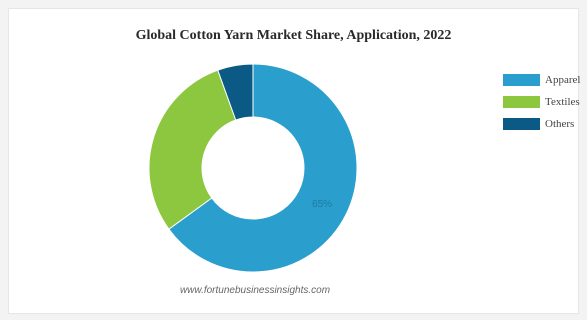  I want to click on donut-slice-others, so click(235, 92).